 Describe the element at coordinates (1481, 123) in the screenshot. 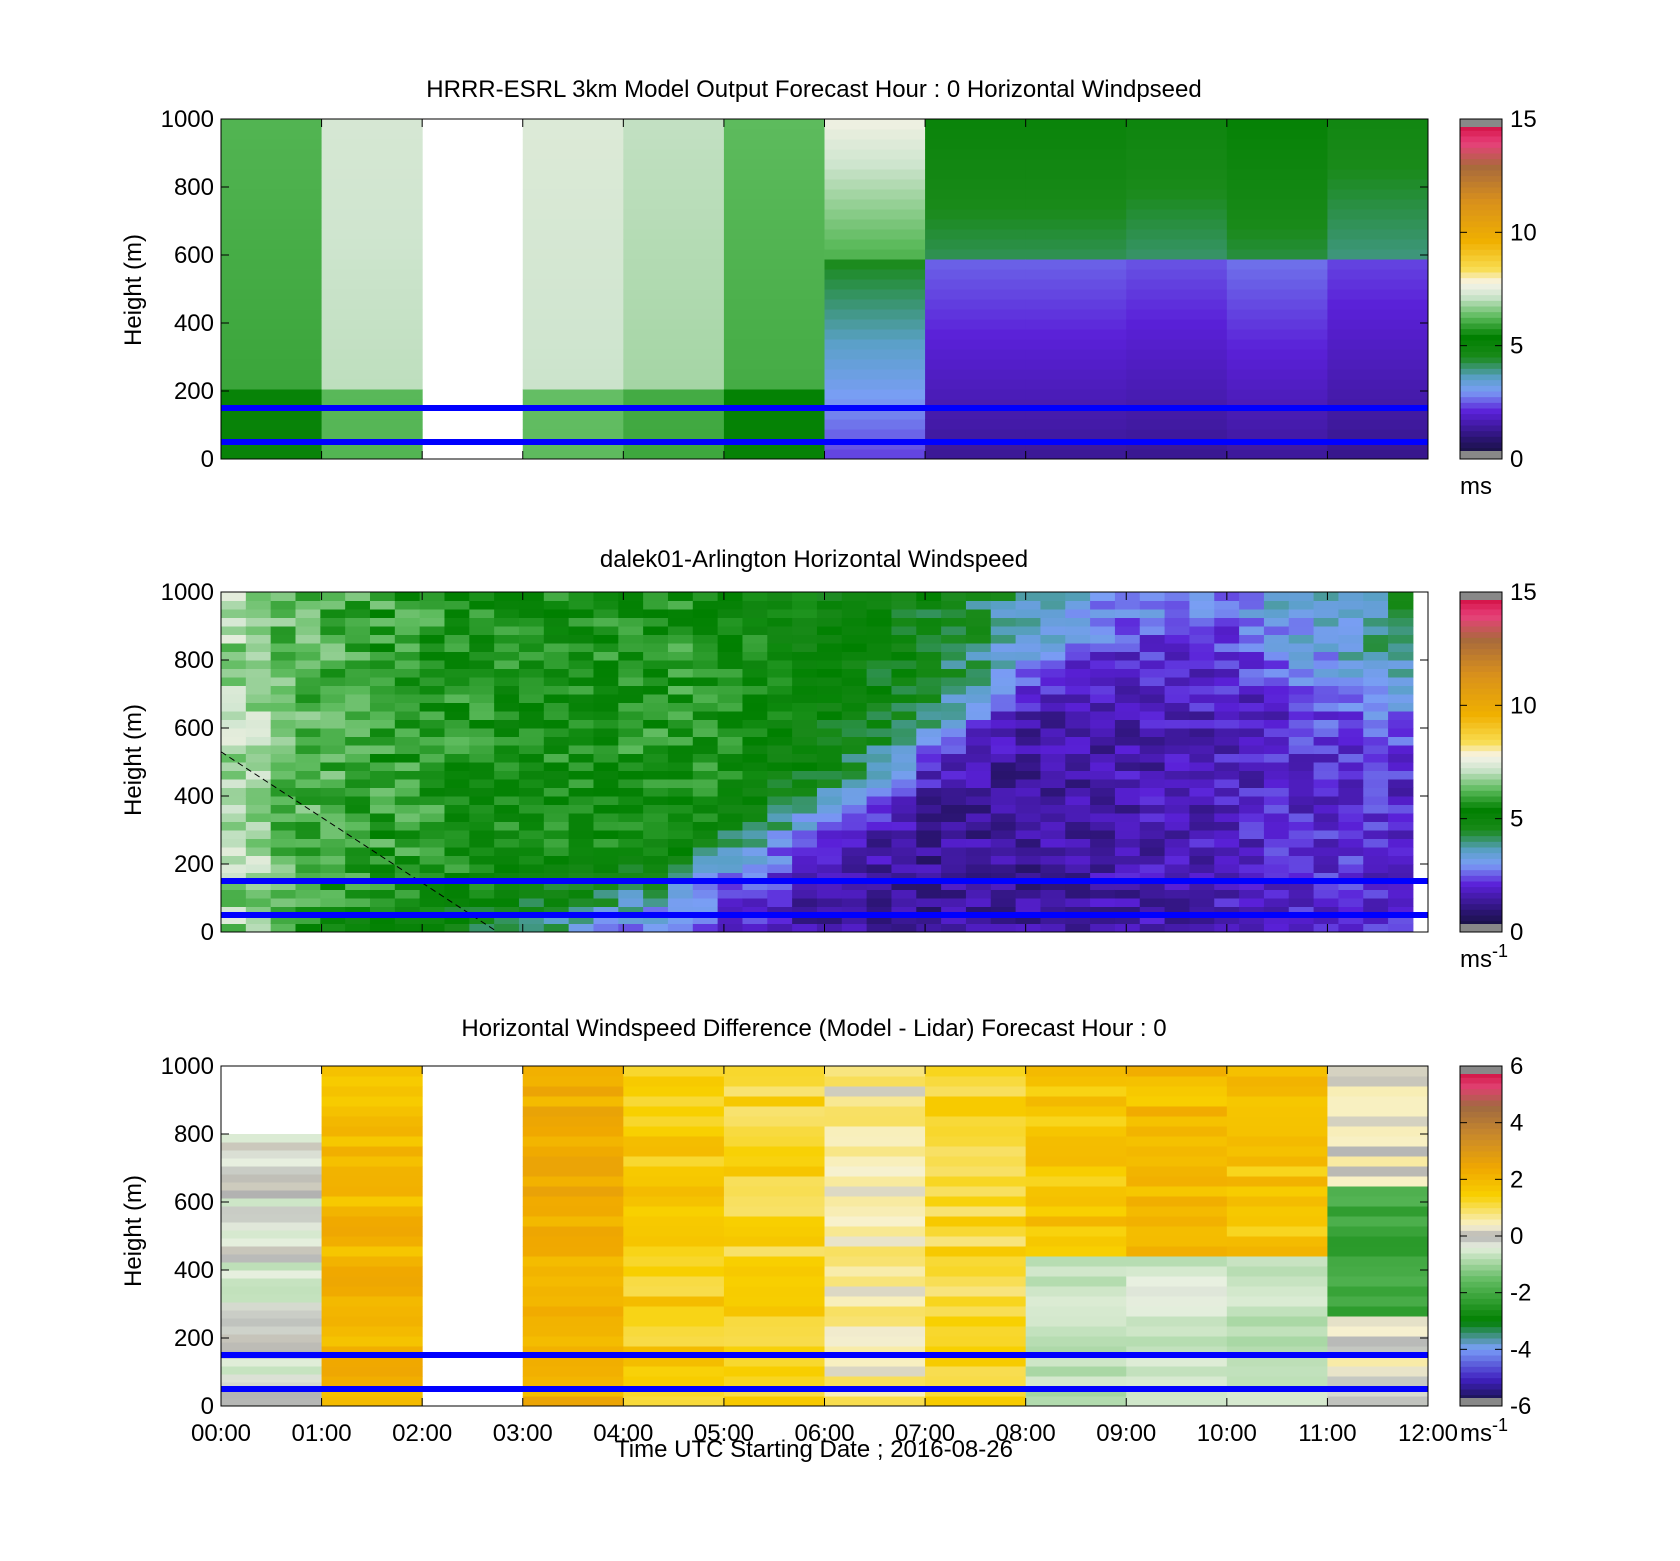

I see `colorbar-overflow` at that location.